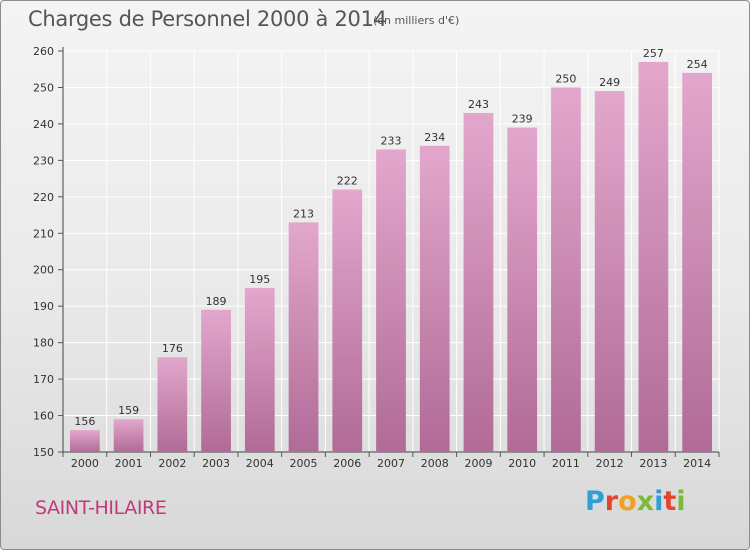 The height and width of the screenshot is (550, 750). I want to click on bar-2011, so click(566, 270).